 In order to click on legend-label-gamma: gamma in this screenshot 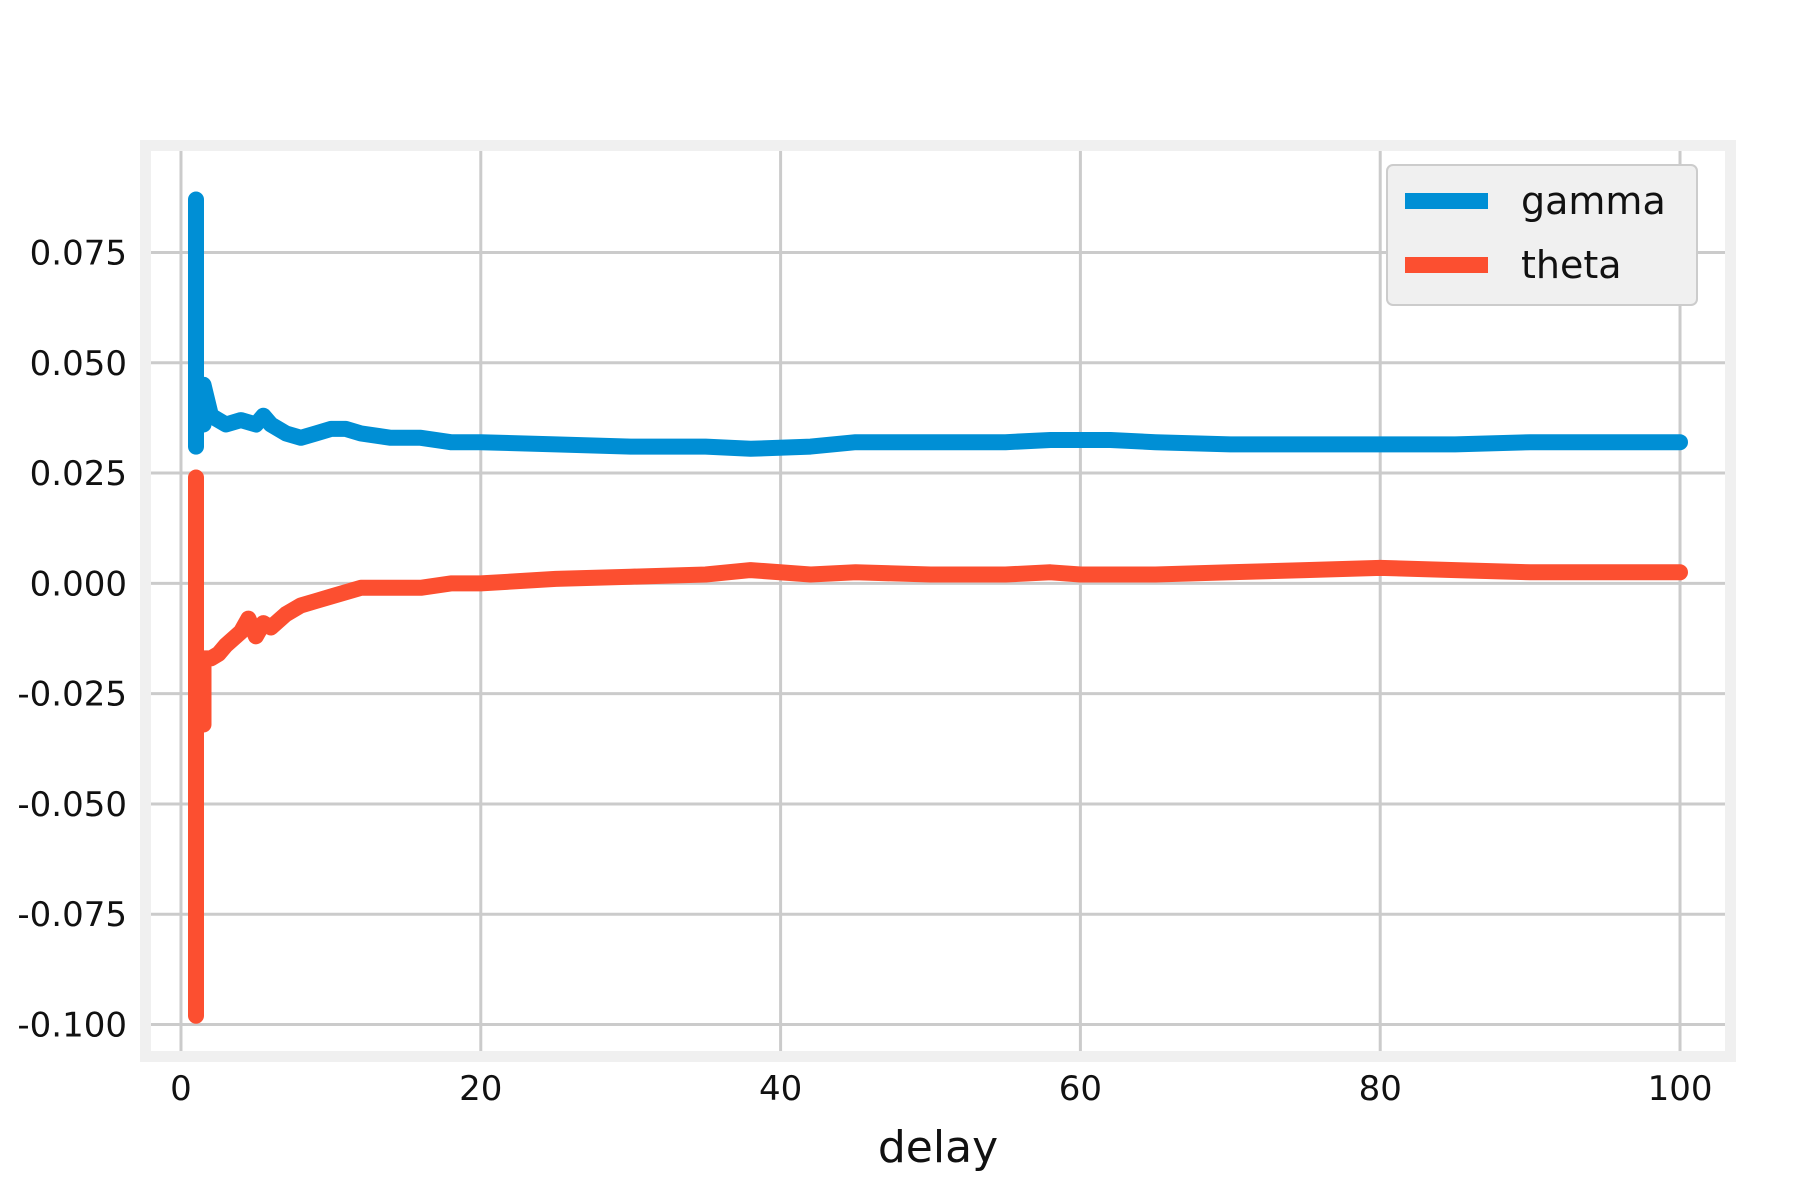, I will do `click(1593, 201)`.